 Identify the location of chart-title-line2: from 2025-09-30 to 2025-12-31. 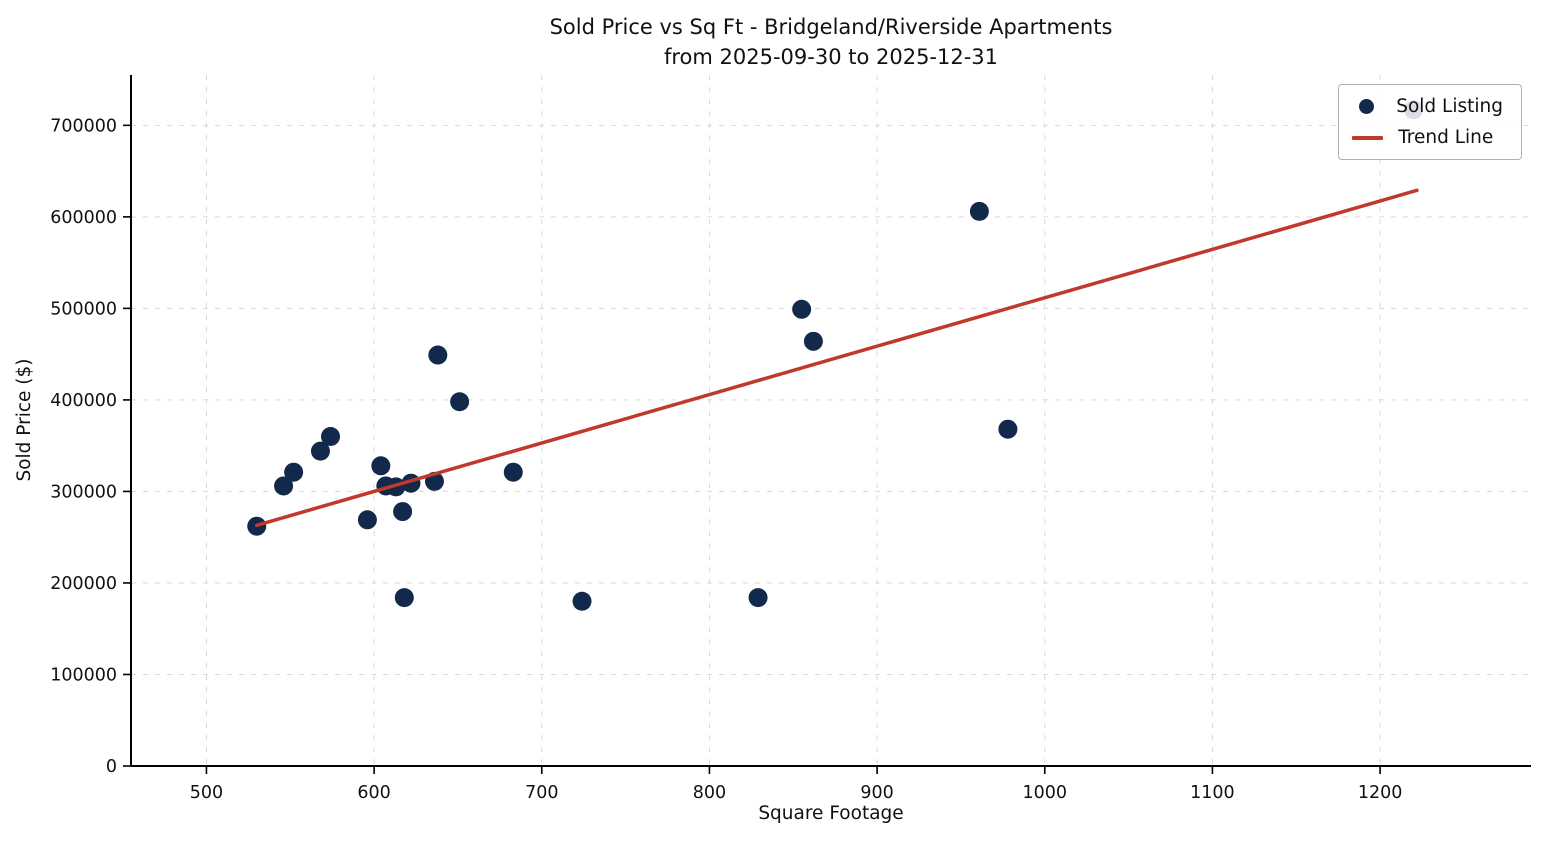
(831, 57).